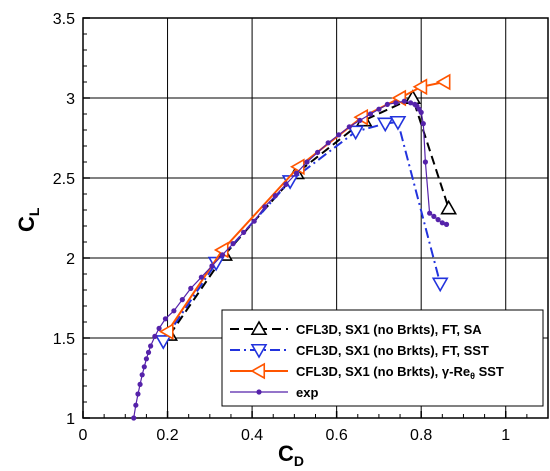 Image resolution: width=550 pixels, height=471 pixels. Describe the element at coordinates (71, 219) in the screenshot. I see `y-axis-ticks: 1 1.5 2 2.5 3 3.5` at that location.